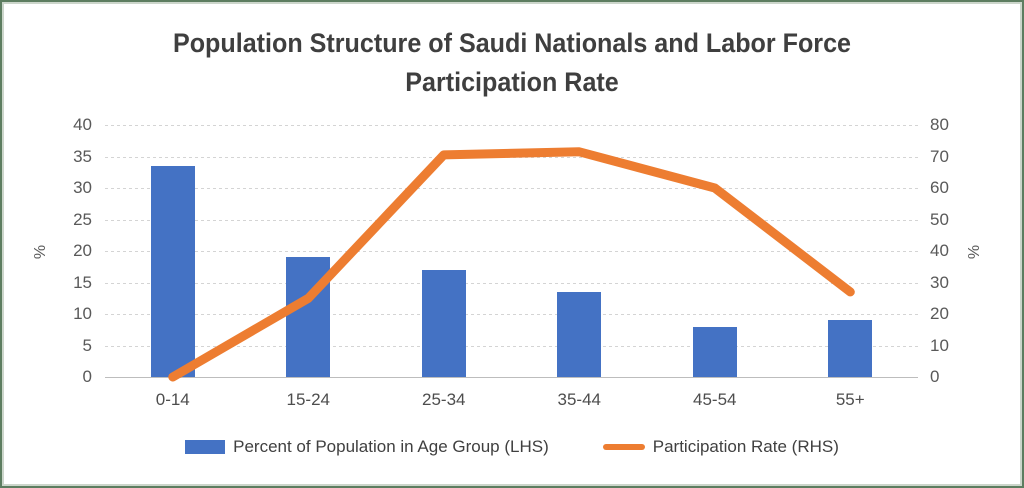  What do you see at coordinates (87, 376) in the screenshot?
I see `left-axis-tick-label: 0` at bounding box center [87, 376].